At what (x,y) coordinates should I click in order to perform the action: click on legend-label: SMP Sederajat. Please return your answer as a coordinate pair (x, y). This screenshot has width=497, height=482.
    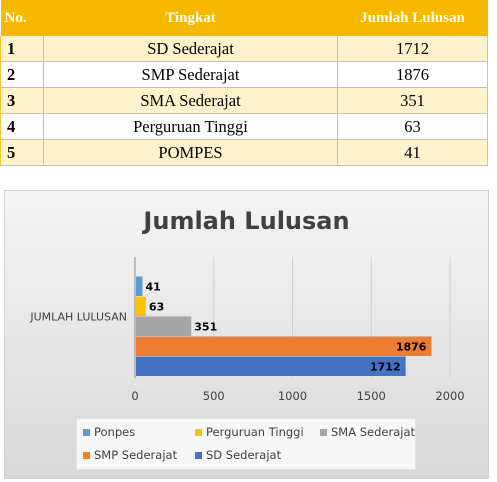
    Looking at the image, I should click on (136, 455).